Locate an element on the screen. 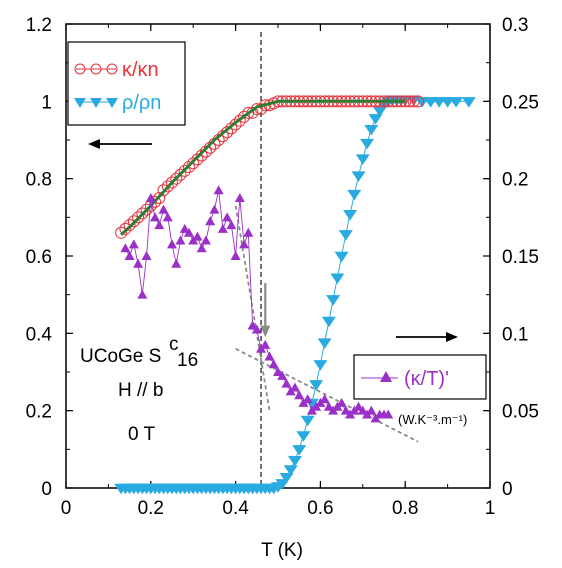 This screenshot has width=562, height=568. x-axis-label: T (K) is located at coordinates (282, 550).